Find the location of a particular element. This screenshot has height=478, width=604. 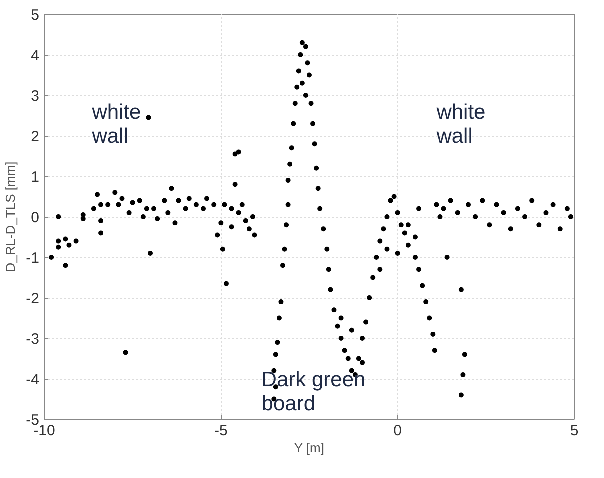

y-tick-label: -2 is located at coordinates (33, 299).